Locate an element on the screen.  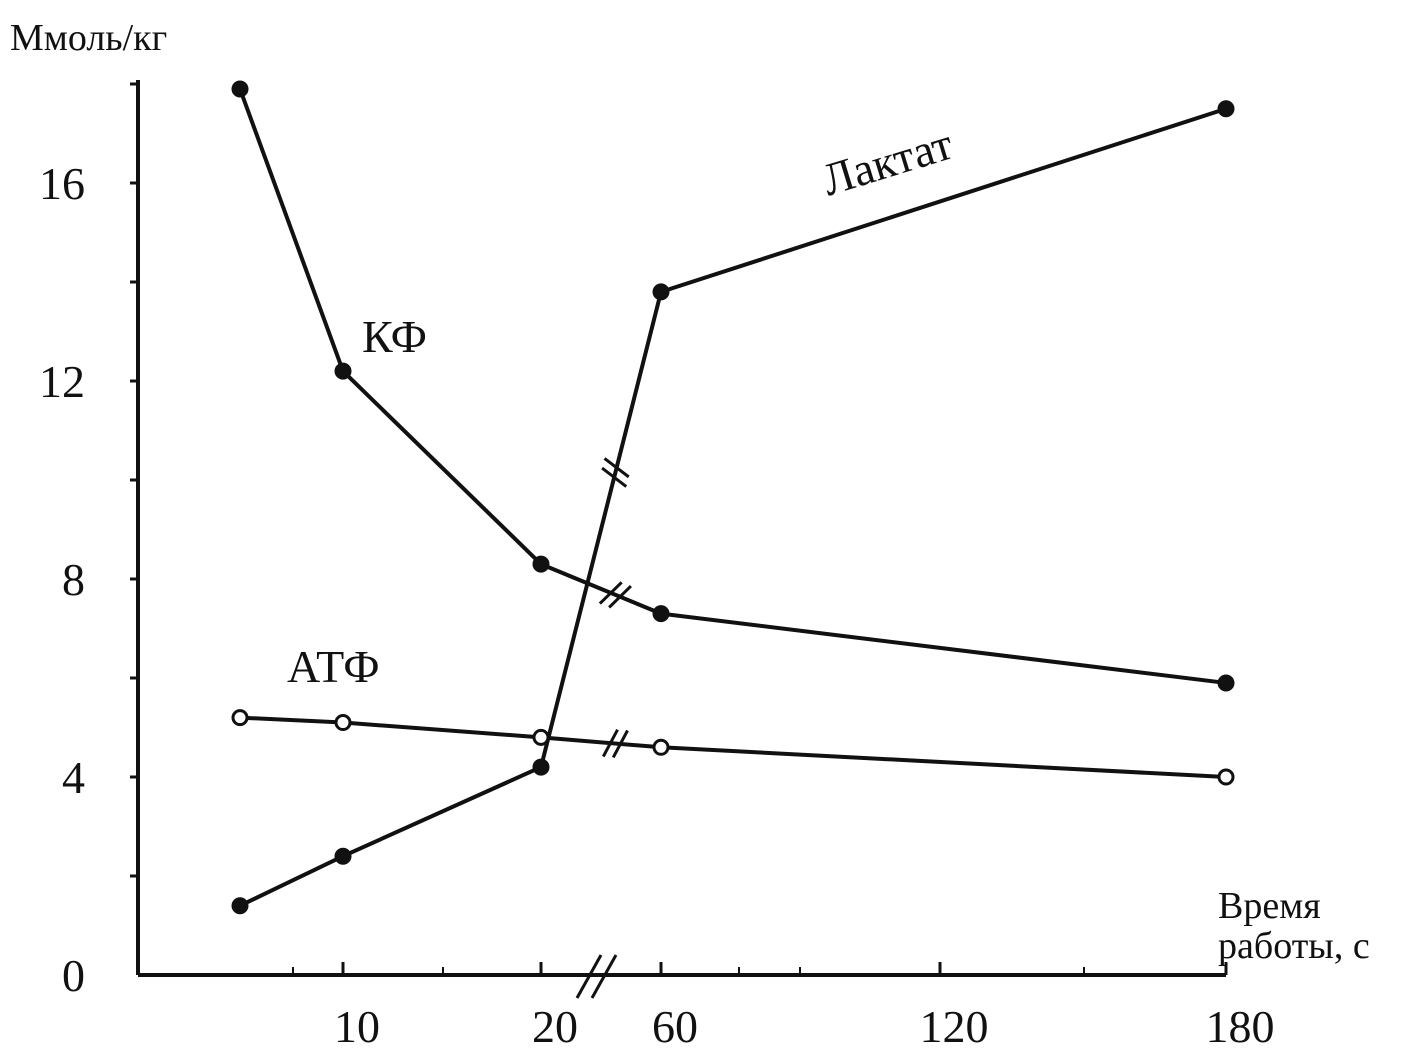
x-tick-label-60: 60 is located at coordinates (675, 1025).